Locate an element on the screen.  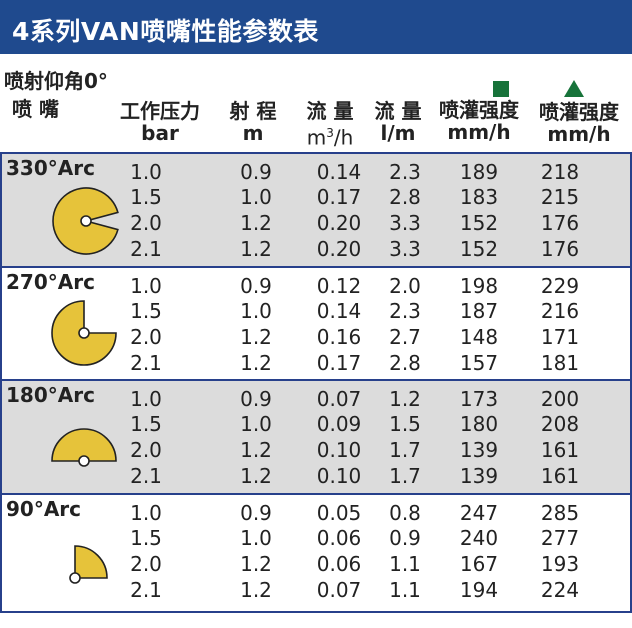
trajectory-label: 喷射仰角0° is located at coordinates (56, 81).